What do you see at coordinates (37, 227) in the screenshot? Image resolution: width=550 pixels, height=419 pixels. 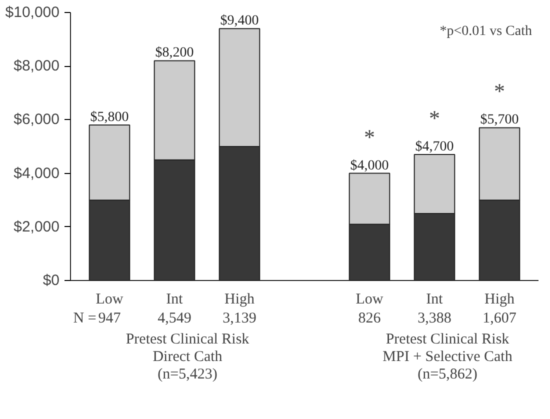 I see `y-tick-label: $2,000` at bounding box center [37, 227].